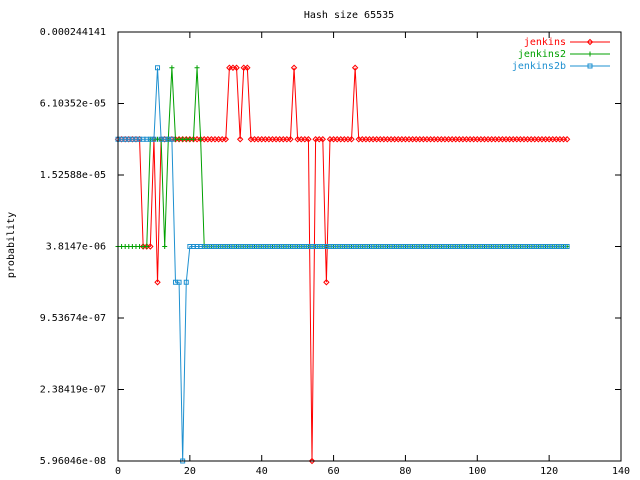 This screenshot has height=480, width=640. What do you see at coordinates (73, 104) in the screenshot?
I see `y-tick-label: 6.10352e-05` at bounding box center [73, 104].